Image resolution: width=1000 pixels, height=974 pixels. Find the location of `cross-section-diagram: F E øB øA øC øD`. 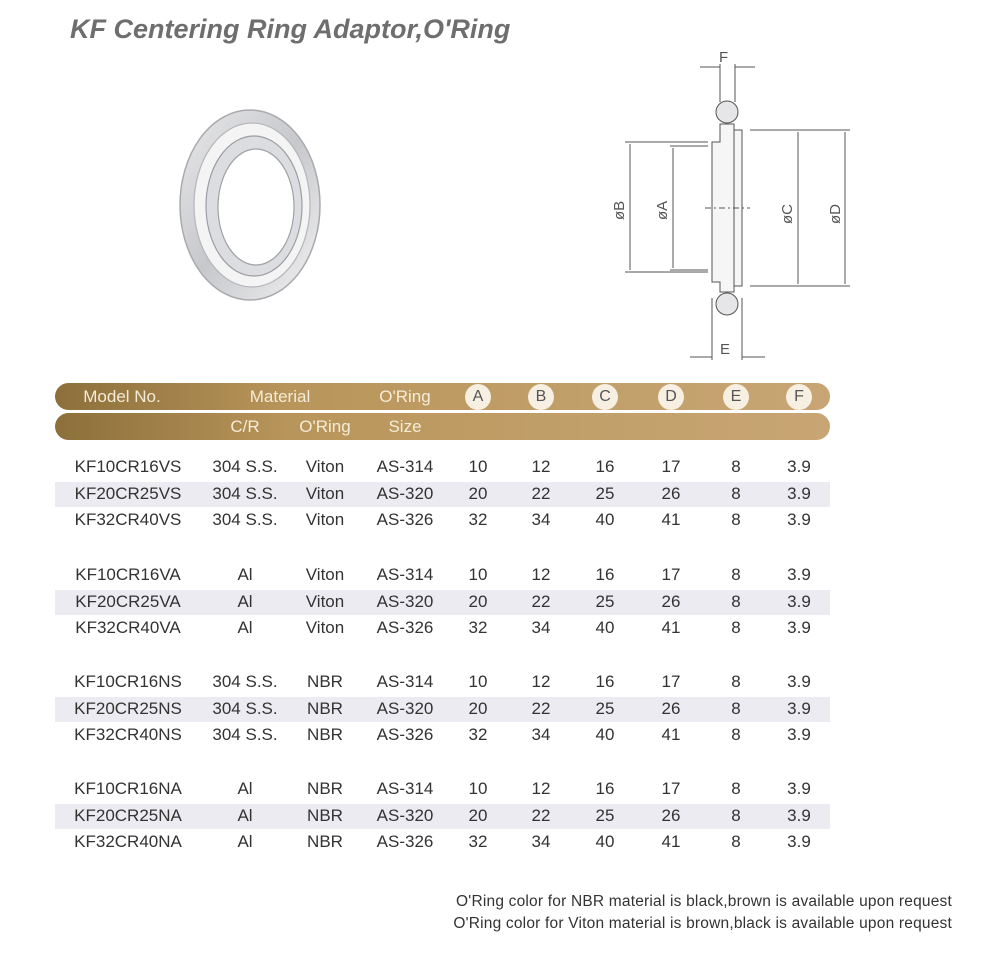

cross-section-diagram: F E øB øA øC øD is located at coordinates (730, 204).